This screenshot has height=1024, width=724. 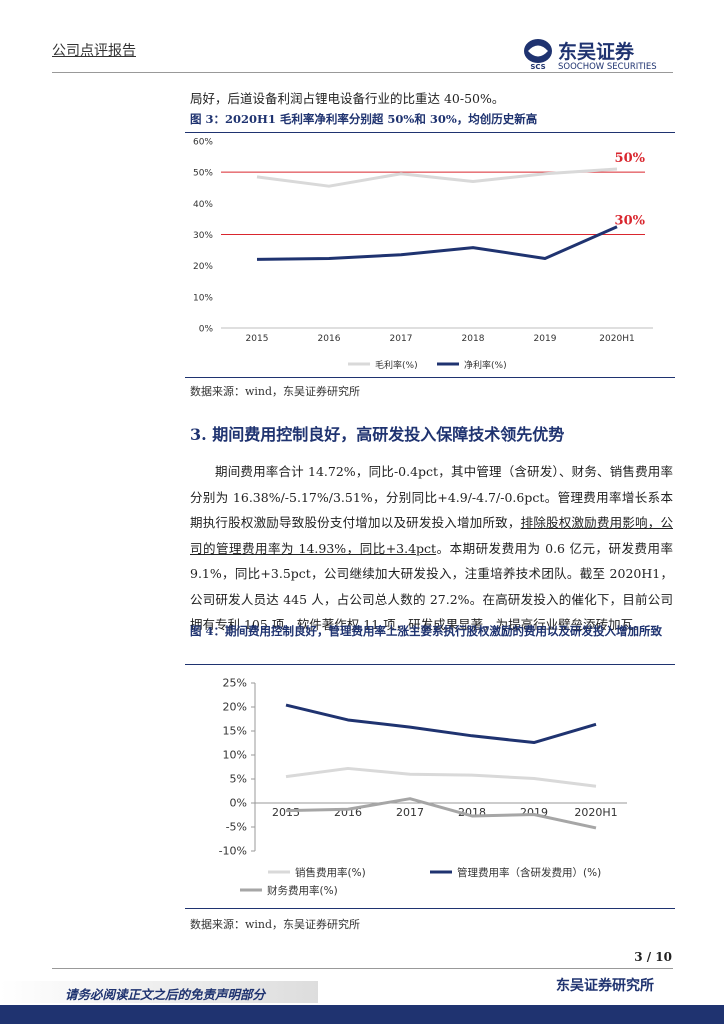 What do you see at coordinates (235, 683) in the screenshot?
I see `y-tick-label: 25%` at bounding box center [235, 683].